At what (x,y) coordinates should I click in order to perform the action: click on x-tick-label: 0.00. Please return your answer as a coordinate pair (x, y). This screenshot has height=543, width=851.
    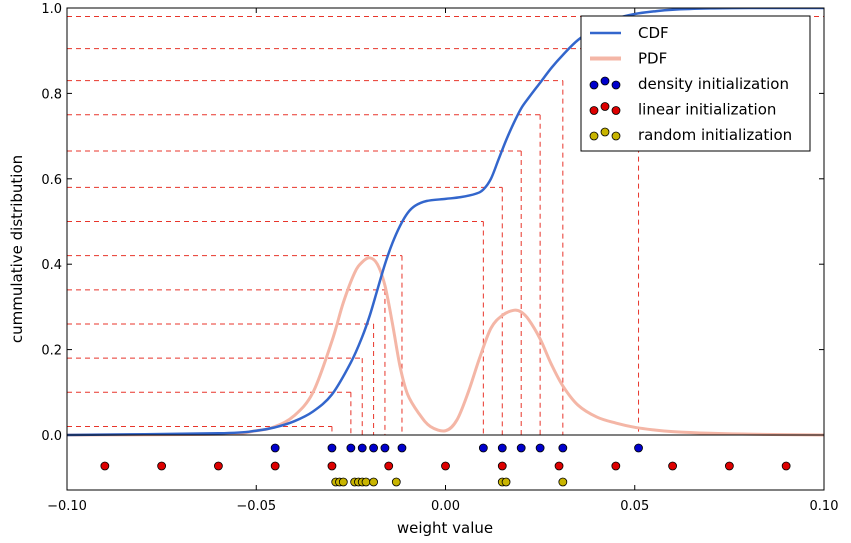
    Looking at the image, I should click on (445, 506).